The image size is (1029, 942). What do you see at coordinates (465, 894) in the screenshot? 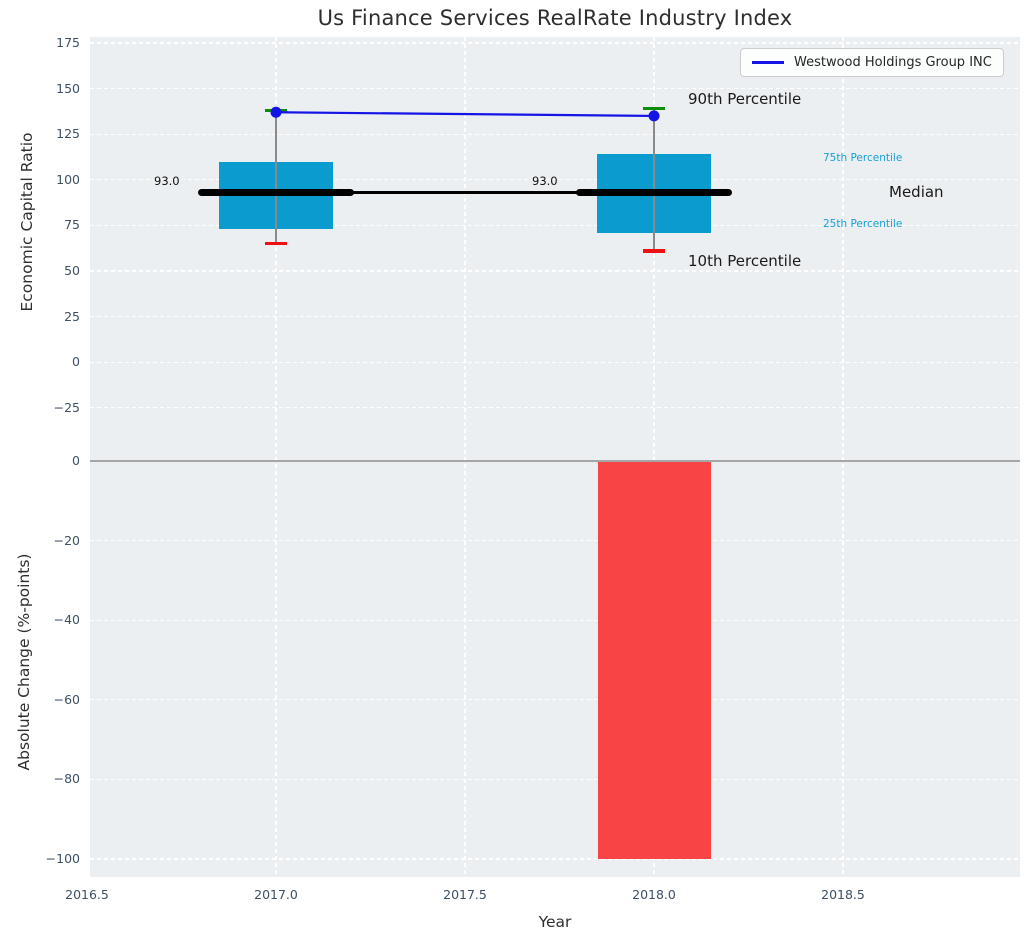
I see `tick-label-x: 2017.5` at bounding box center [465, 894].